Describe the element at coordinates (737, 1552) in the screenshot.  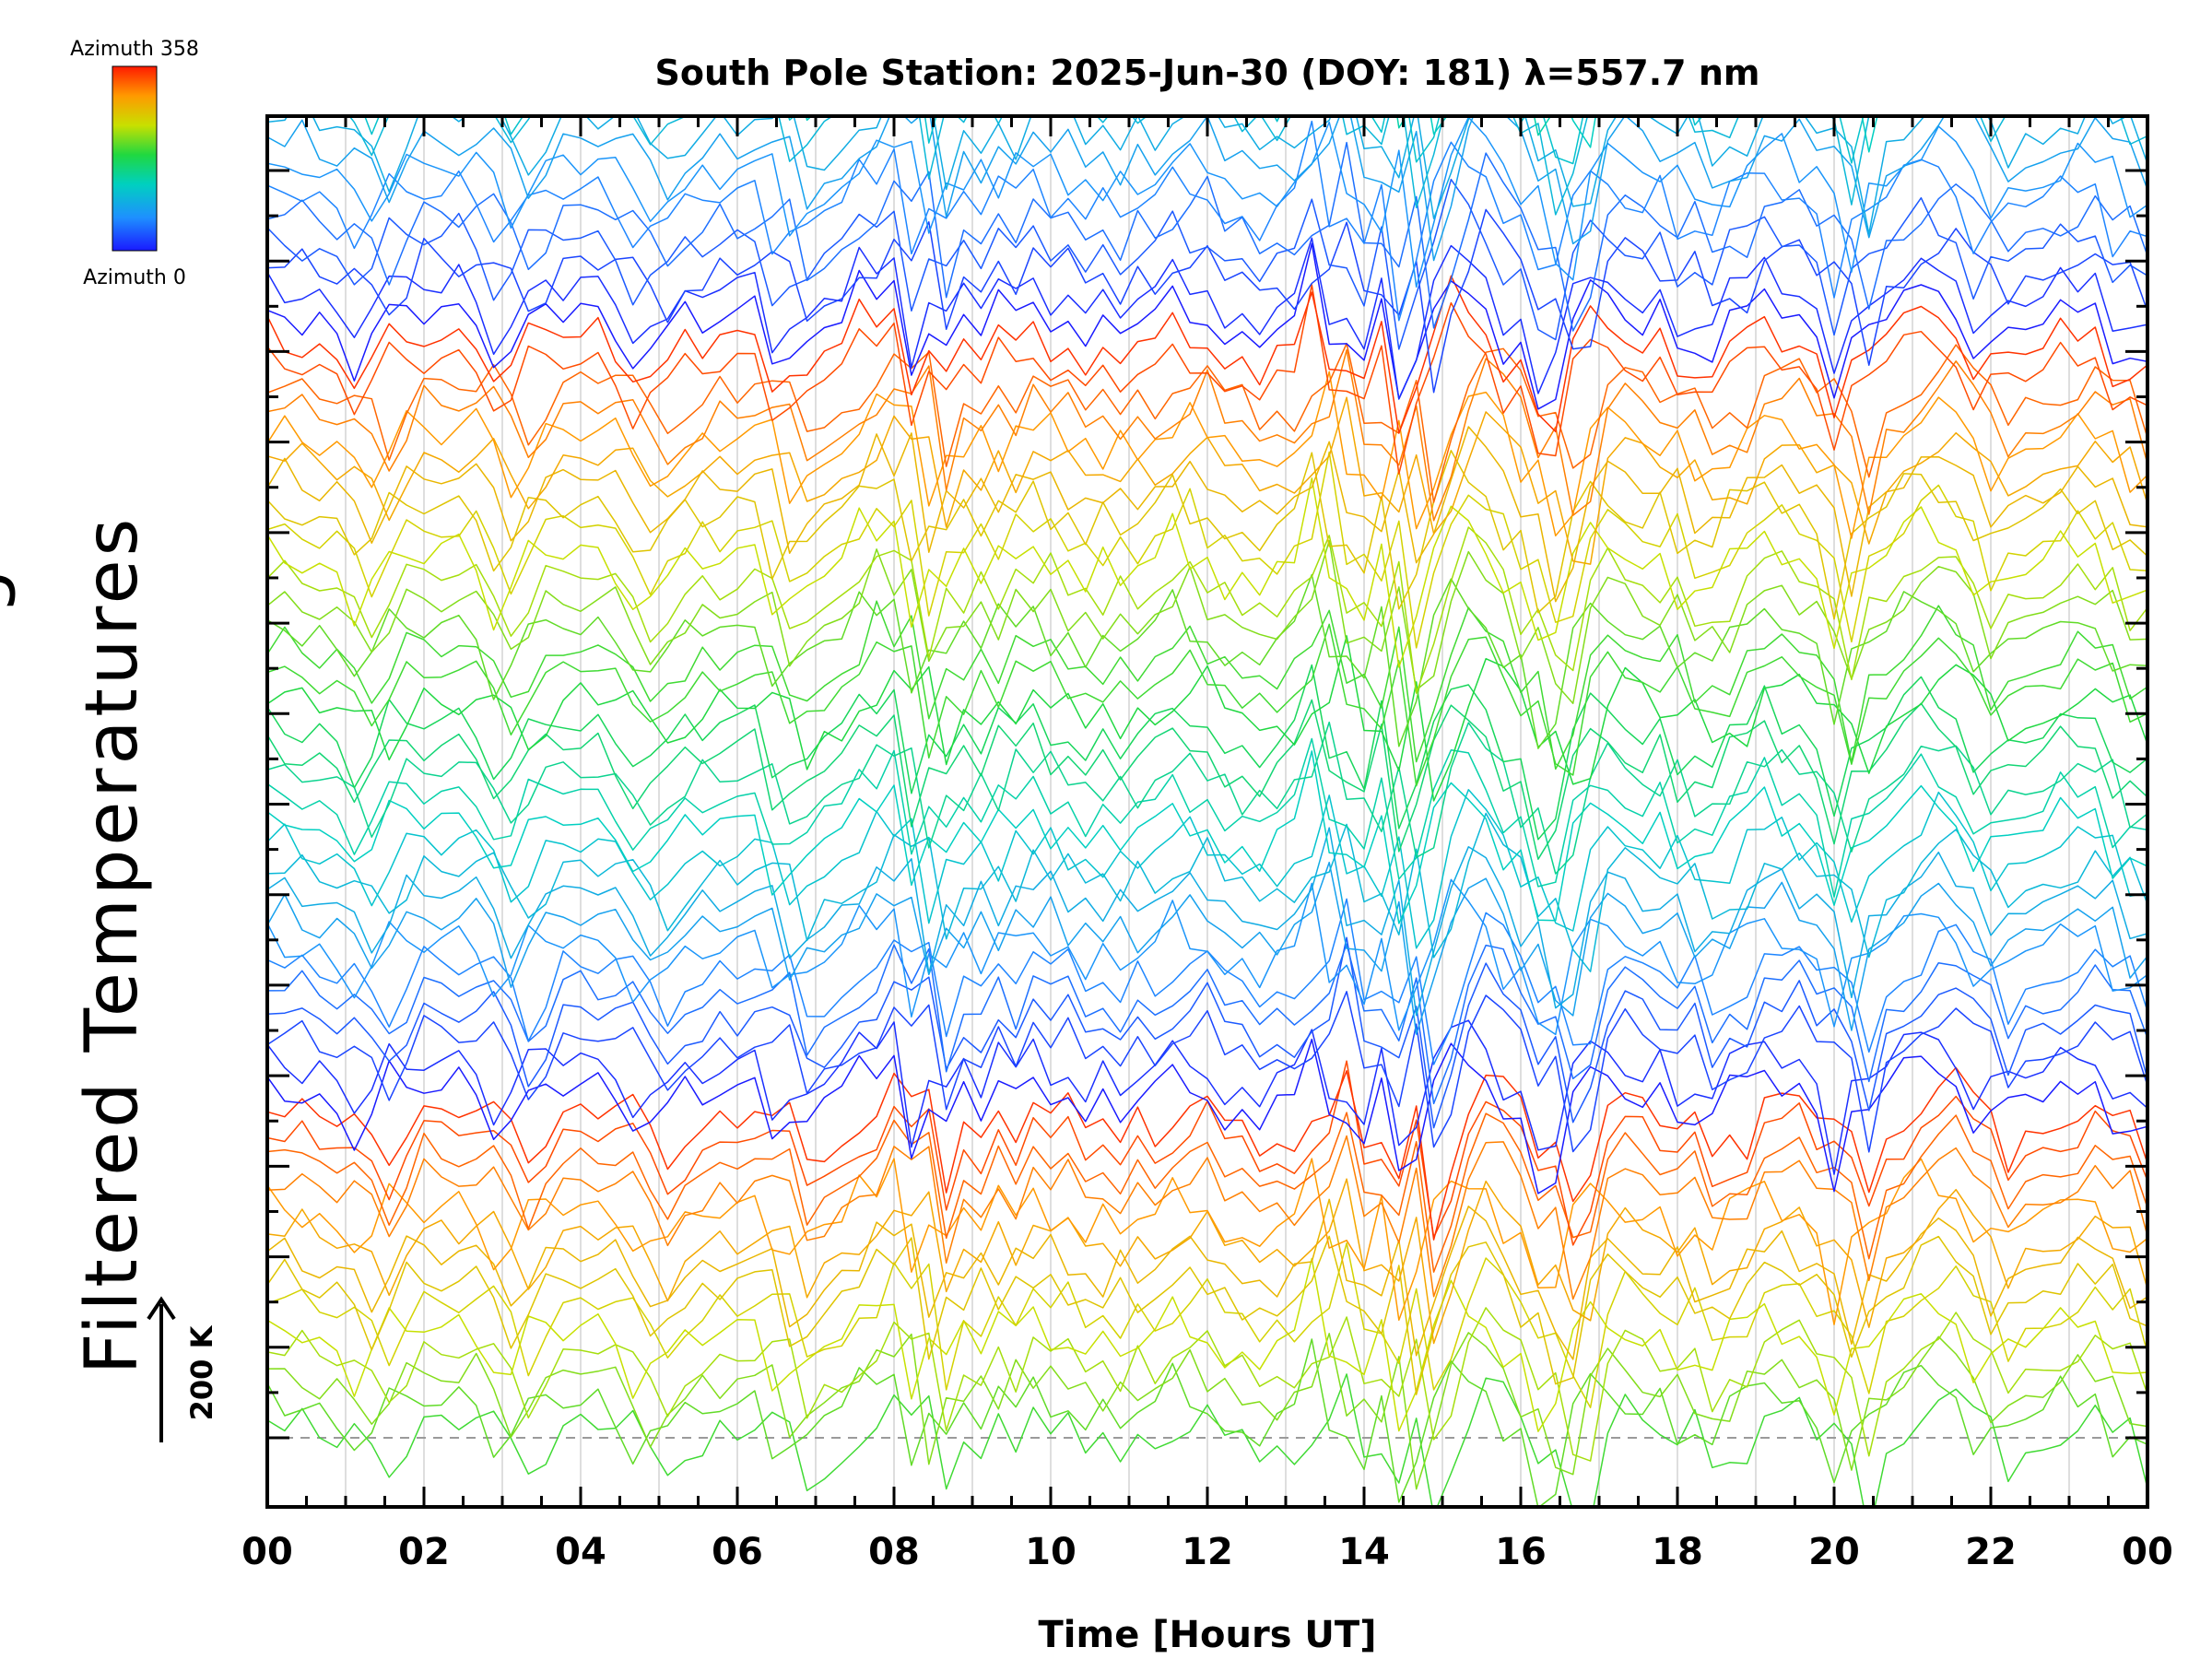
I see `x-tick-label: 06` at that location.